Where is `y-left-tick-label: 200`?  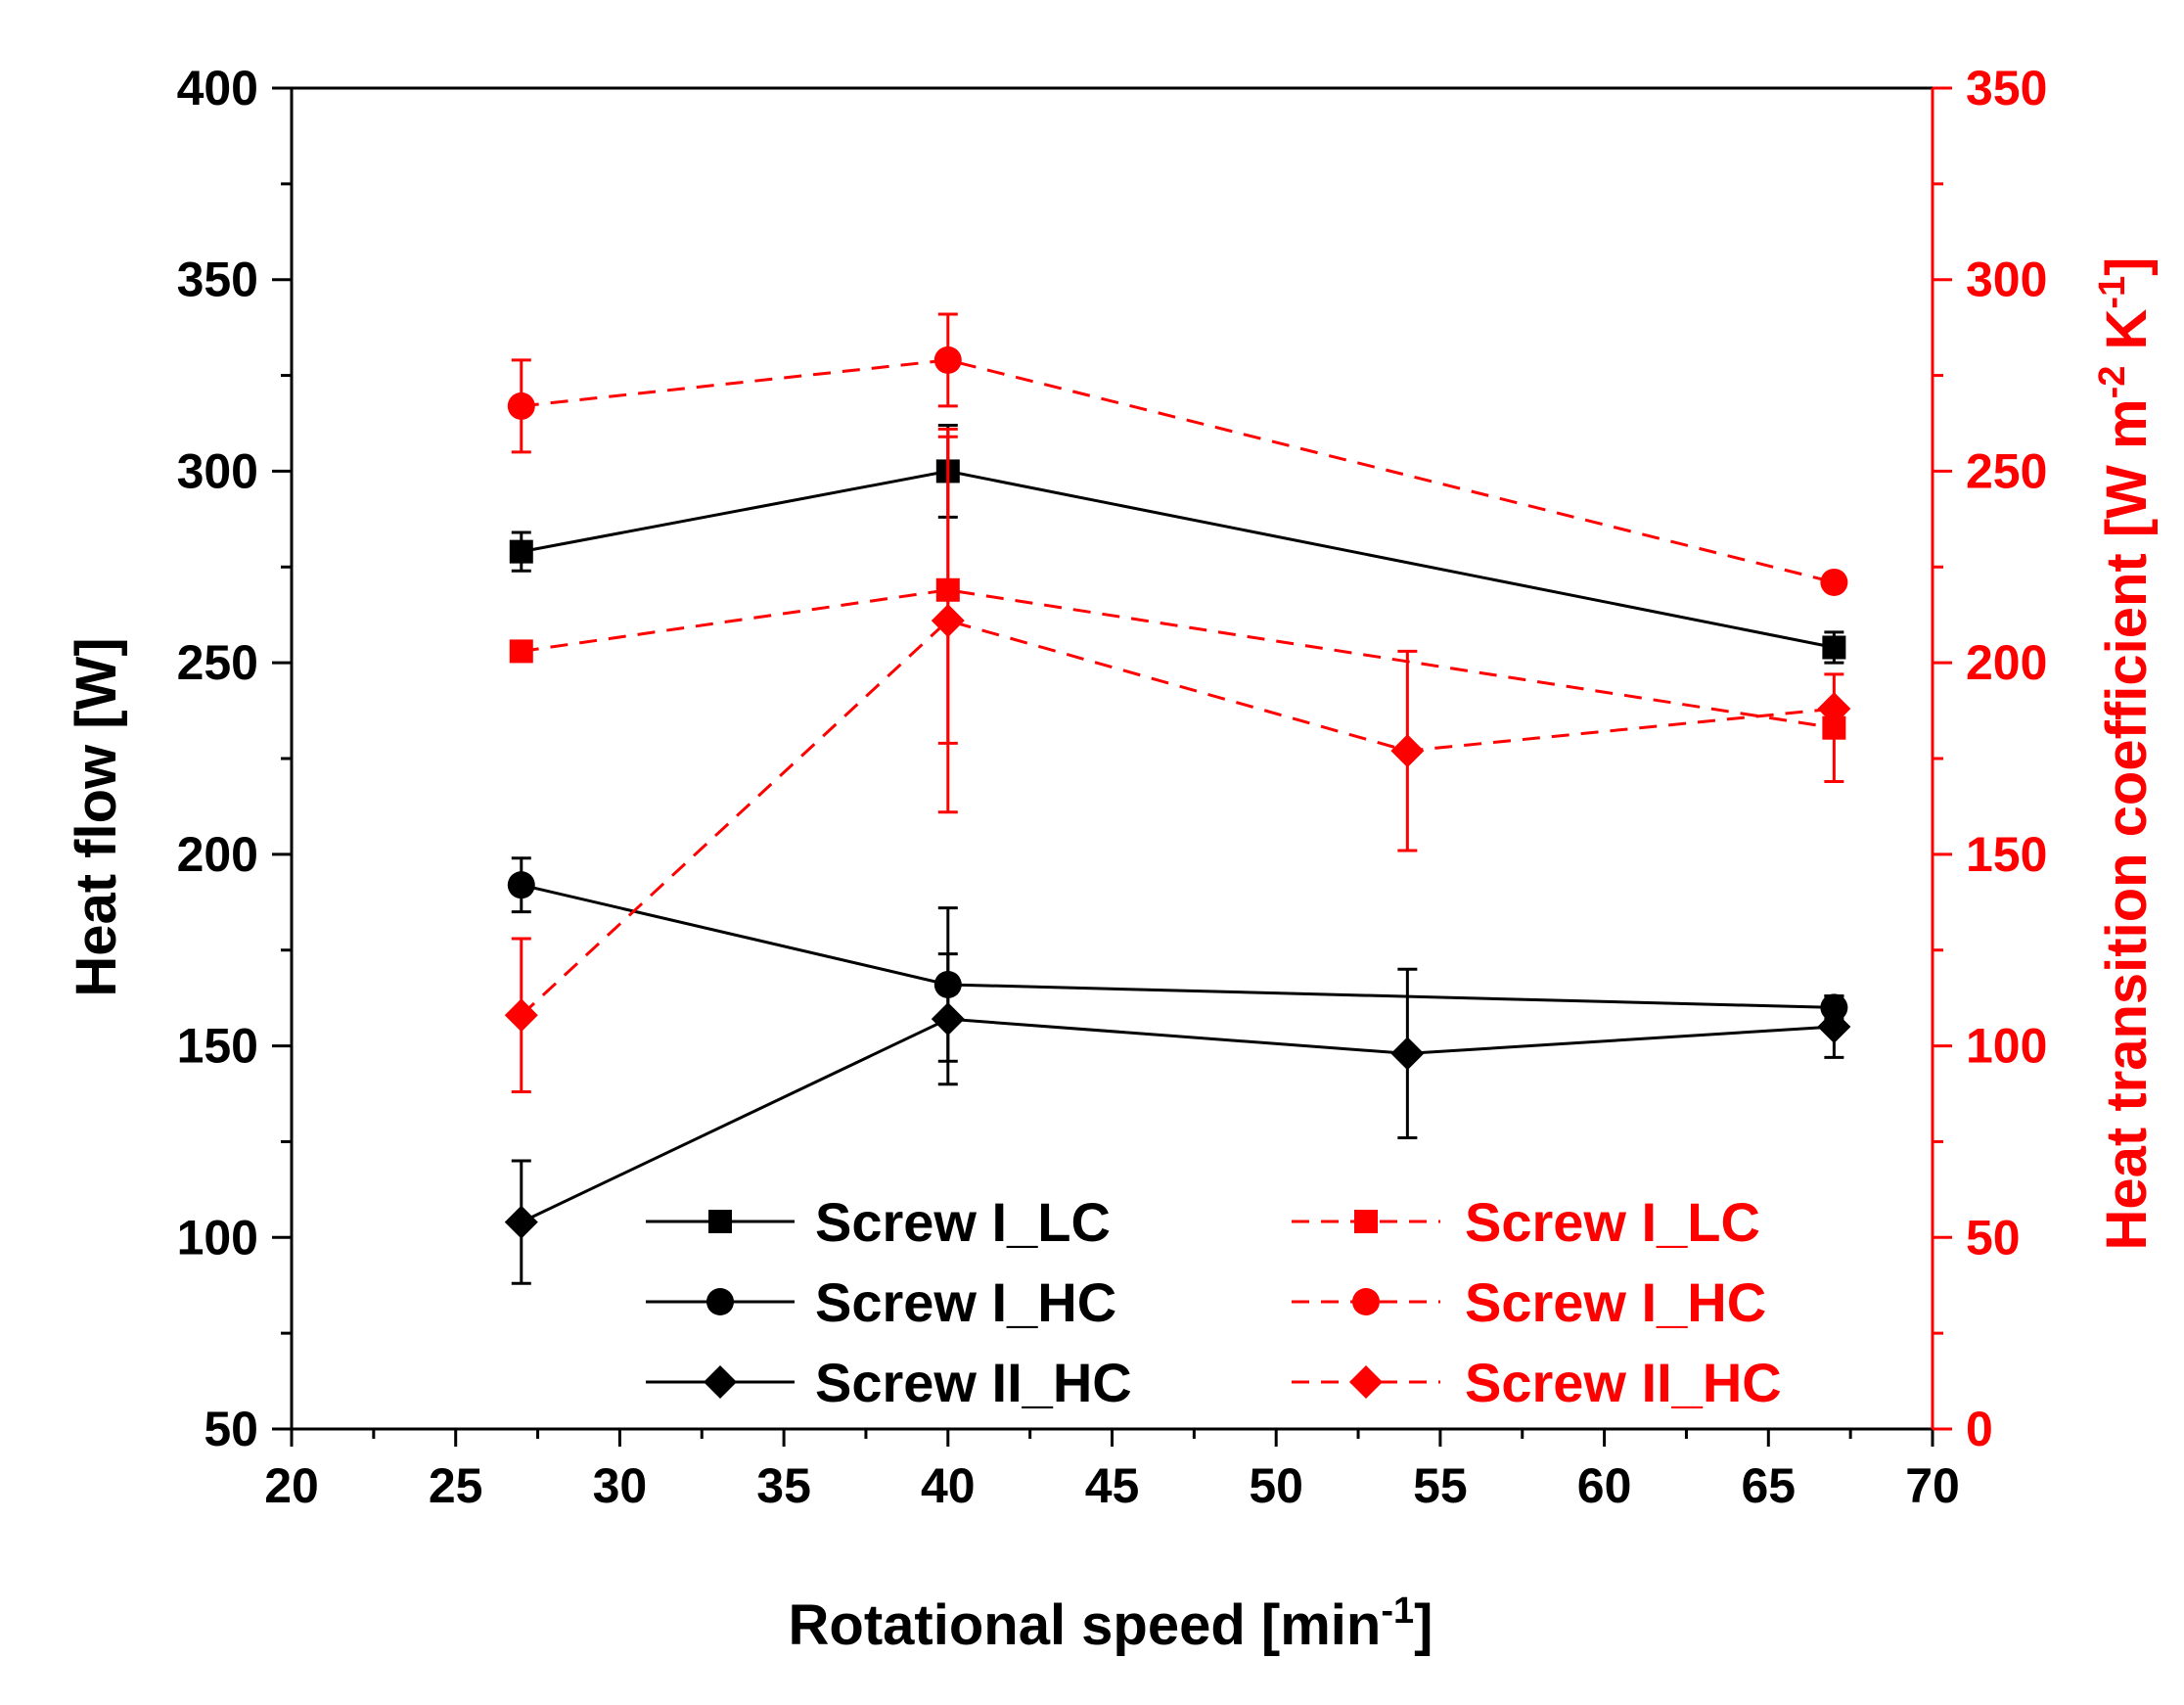
y-left-tick-label: 200 is located at coordinates (217, 855).